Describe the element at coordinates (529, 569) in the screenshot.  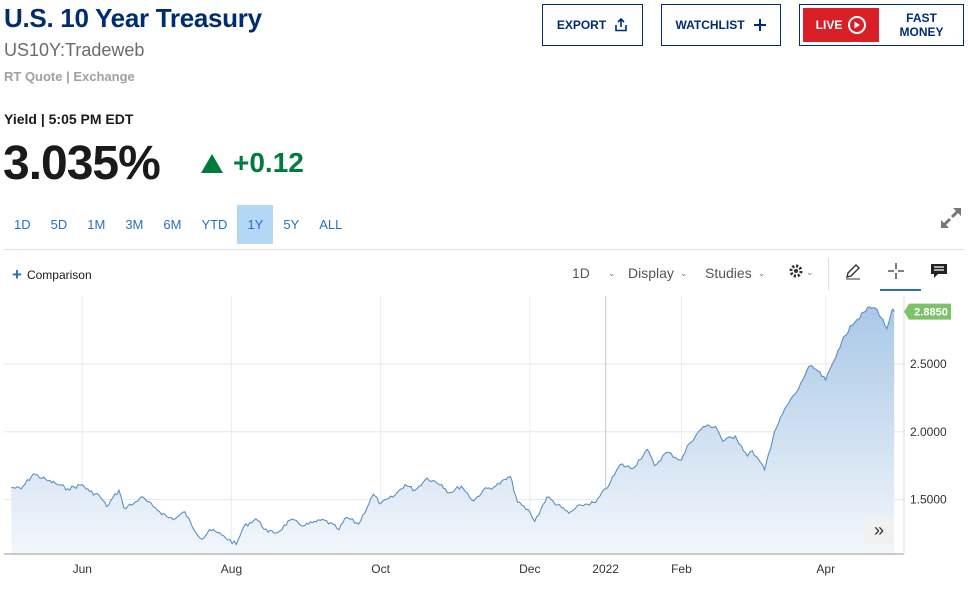
I see `x-tick-label: Dec` at that location.